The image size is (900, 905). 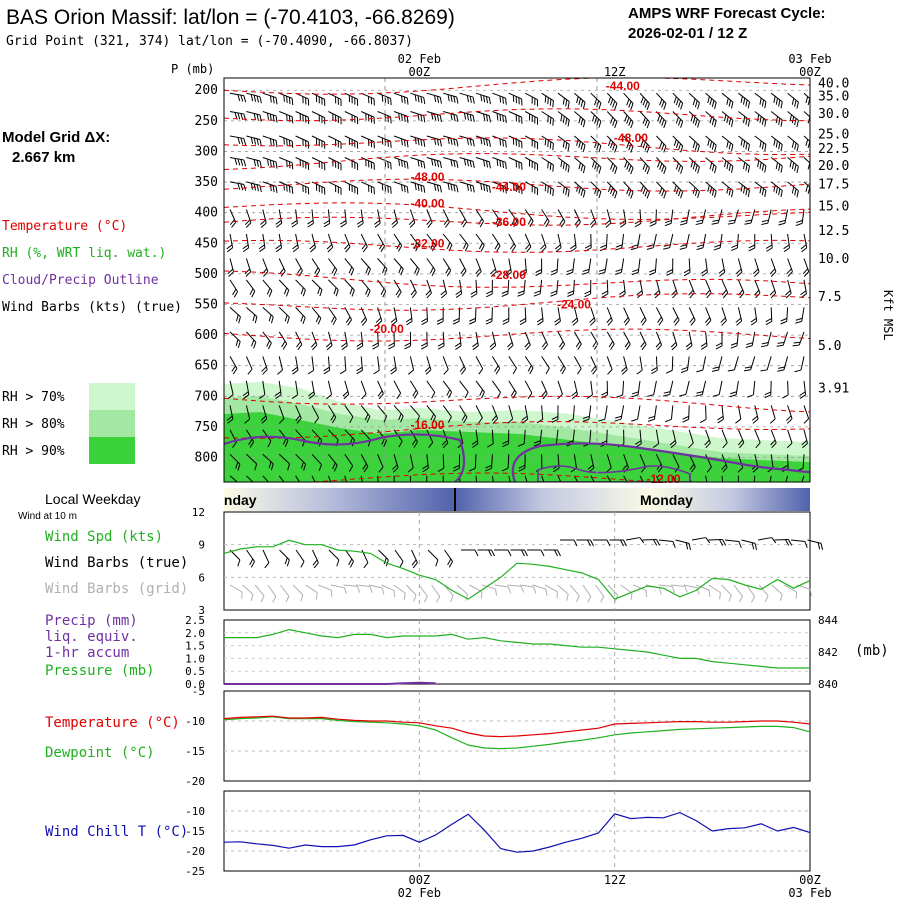 I want to click on bottom-time-2: 00Z, so click(x=810, y=880).